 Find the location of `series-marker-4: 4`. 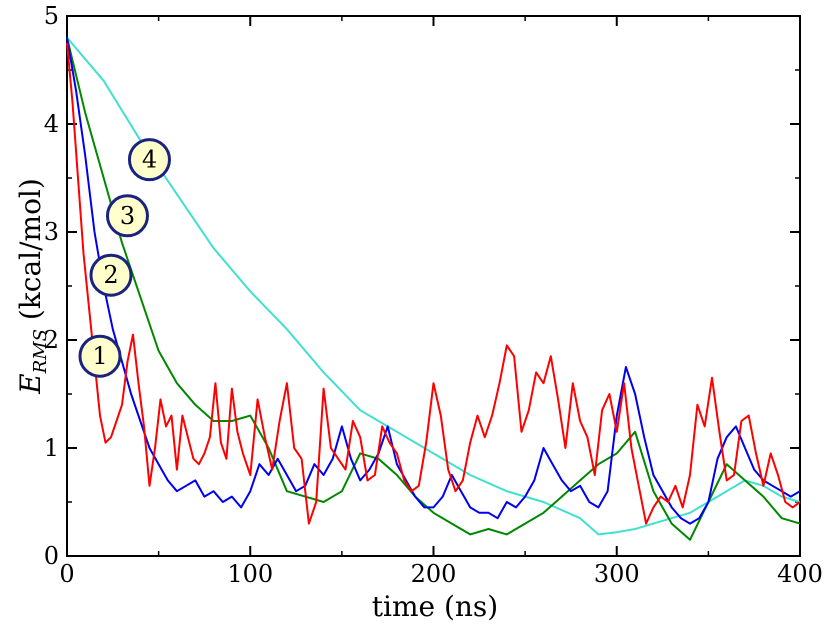

series-marker-4: 4 is located at coordinates (149, 160).